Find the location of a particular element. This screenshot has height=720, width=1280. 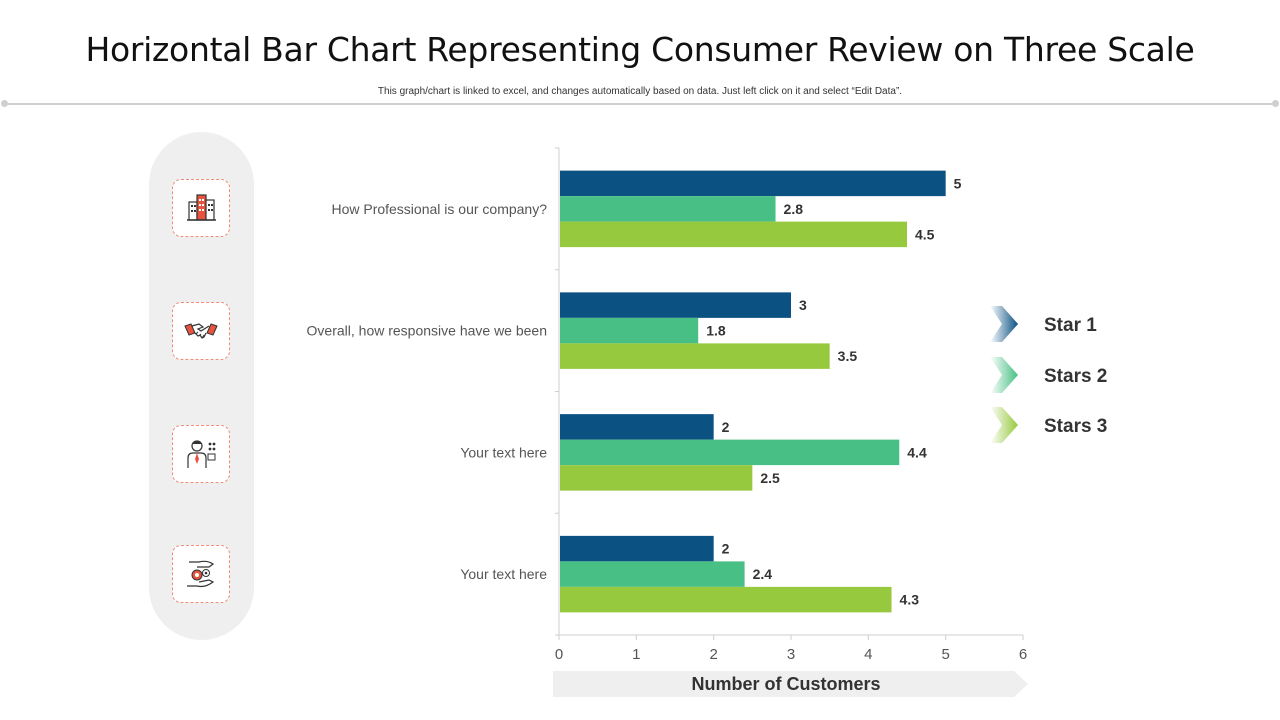

data-label: 4.4 is located at coordinates (917, 452).